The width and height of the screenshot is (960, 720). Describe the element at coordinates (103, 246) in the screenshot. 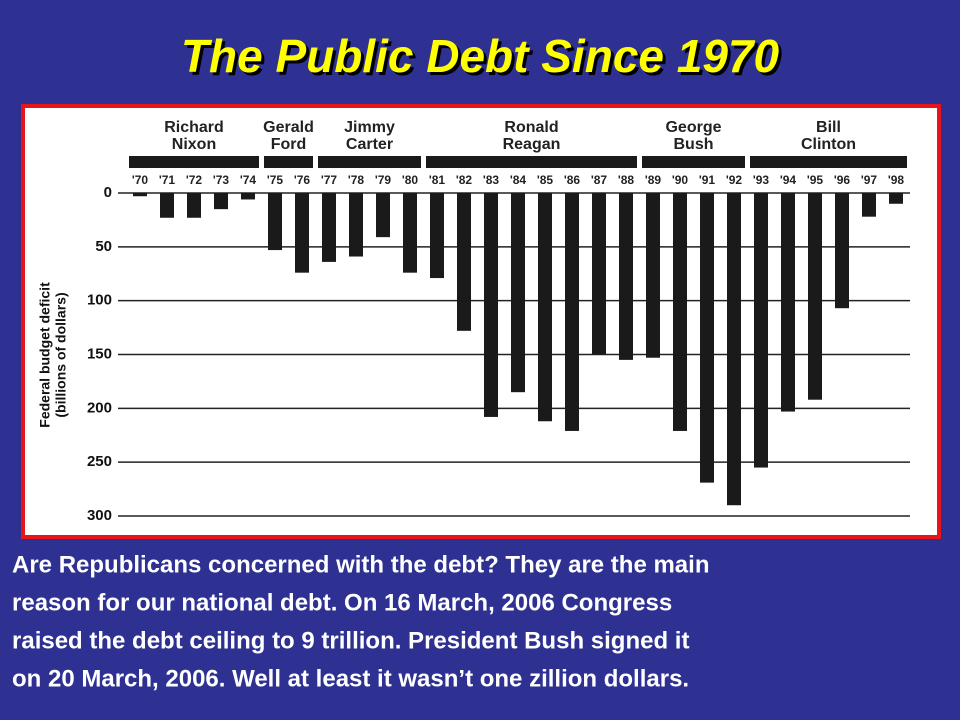

I see `y-tick-label: 50` at that location.